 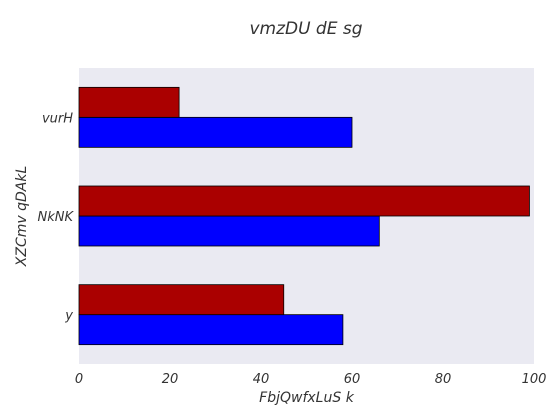 I want to click on x-axis-label: FbjQwfxLuS k, so click(x=307, y=398).